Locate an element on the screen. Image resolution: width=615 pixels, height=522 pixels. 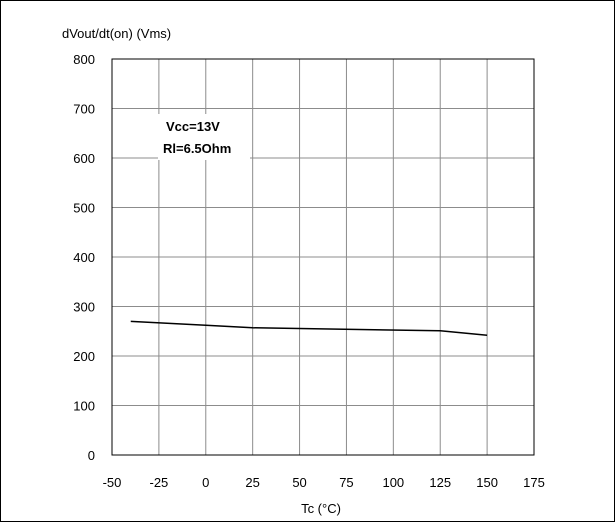
annotation-background is located at coordinates (204, 137).